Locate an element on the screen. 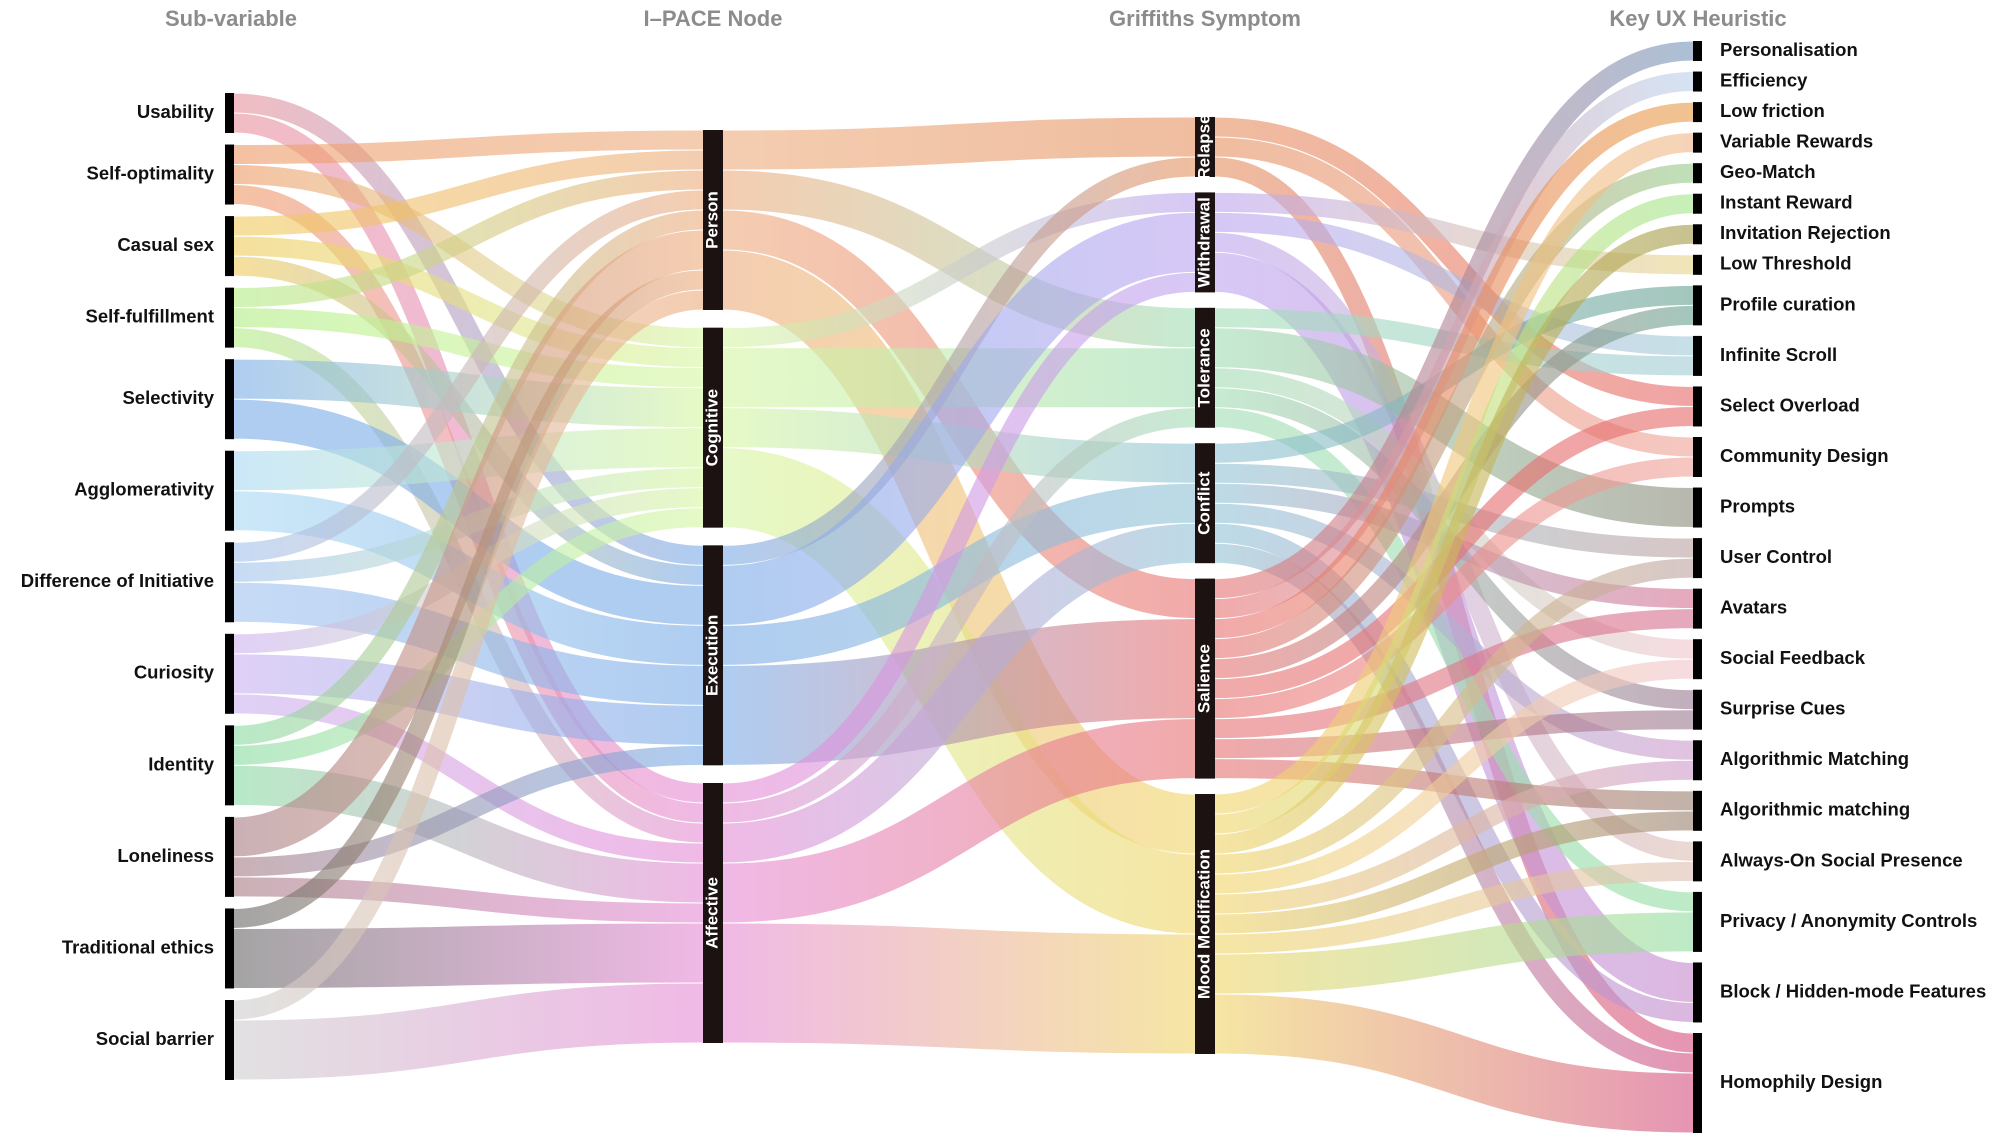 The height and width of the screenshot is (1144, 2000). node-label: Privacy / Anonymity Controls is located at coordinates (1848, 920).